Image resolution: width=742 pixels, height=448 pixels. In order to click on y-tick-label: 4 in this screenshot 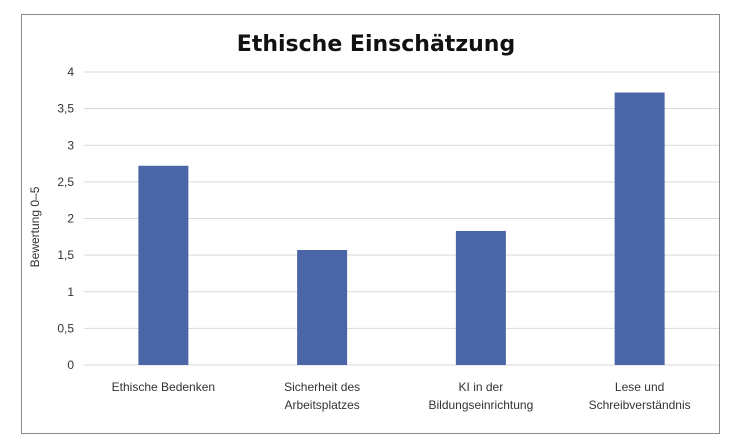, I will do `click(70, 72)`.